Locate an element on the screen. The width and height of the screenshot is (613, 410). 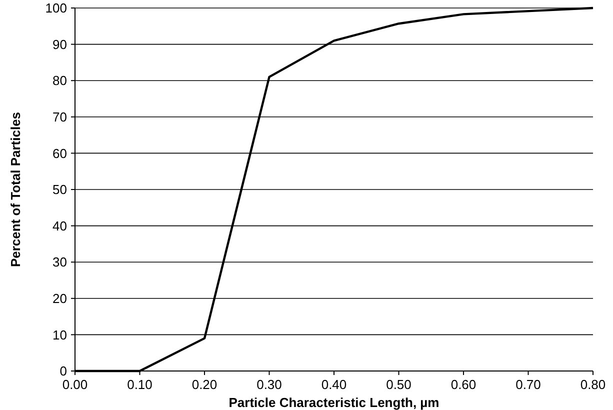
y-tick-label: 80 is located at coordinates (59, 80).